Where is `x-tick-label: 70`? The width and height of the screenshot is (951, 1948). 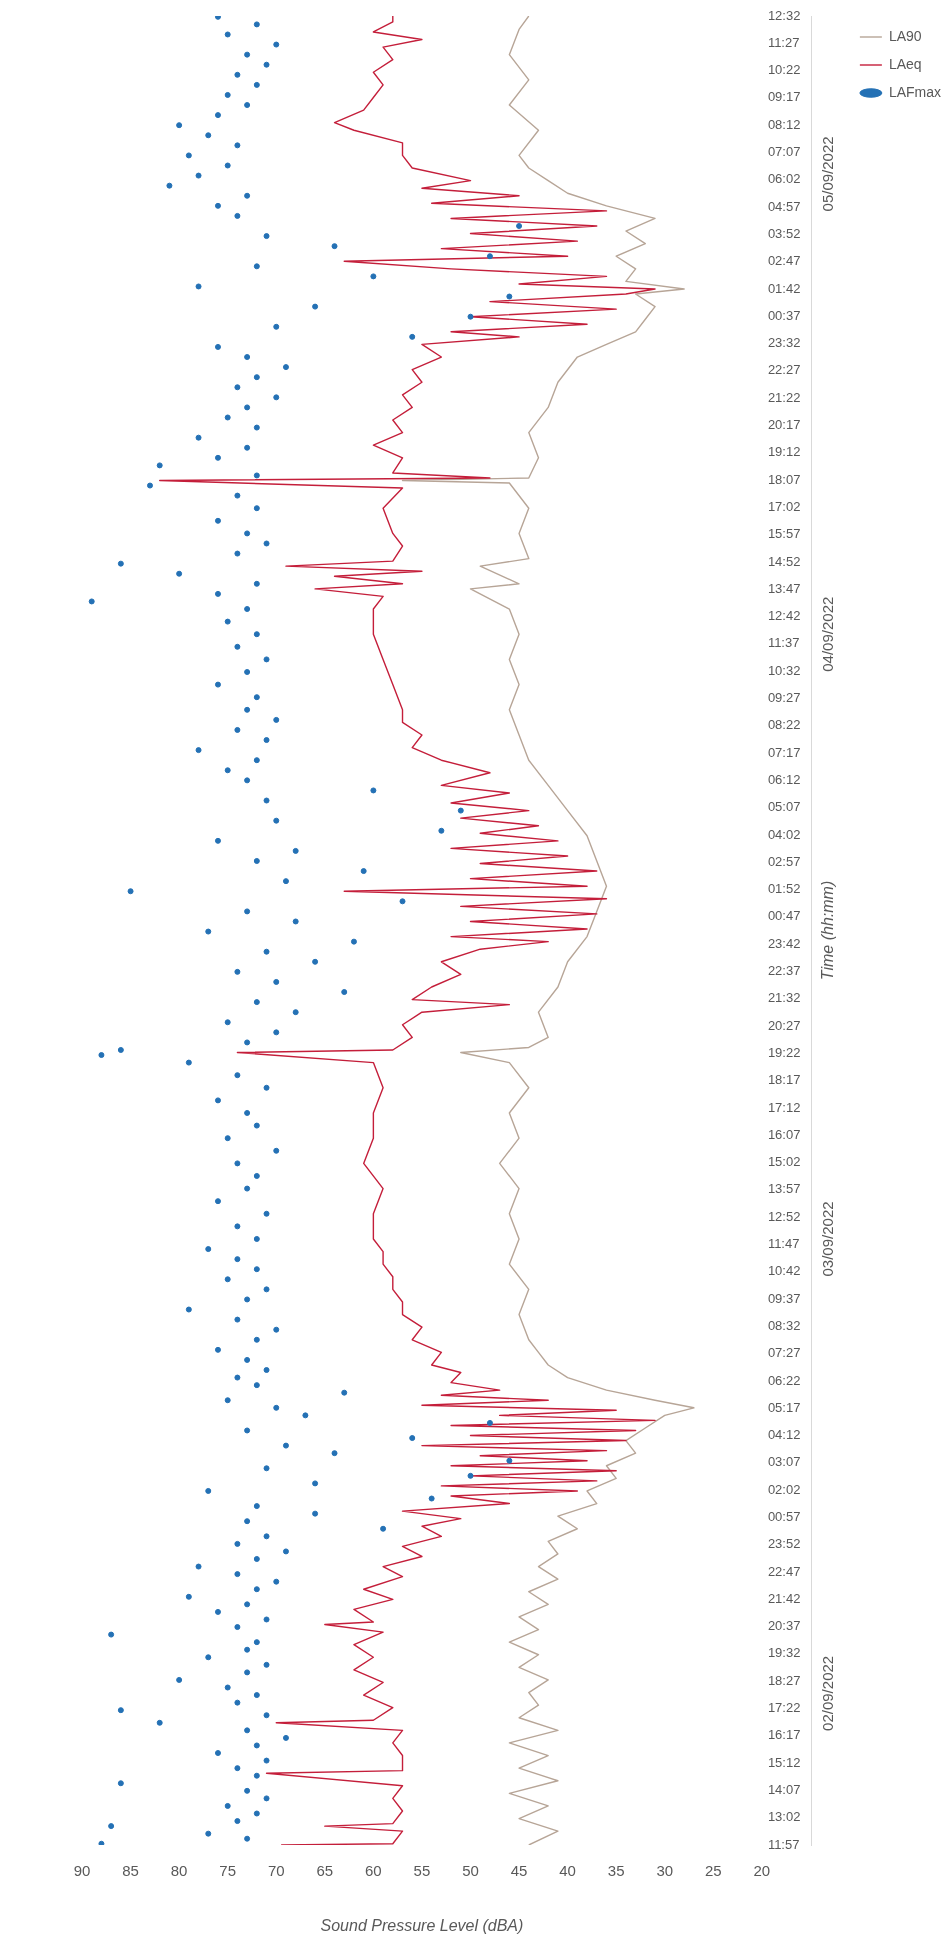 x-tick-label: 70 is located at coordinates (276, 1871).